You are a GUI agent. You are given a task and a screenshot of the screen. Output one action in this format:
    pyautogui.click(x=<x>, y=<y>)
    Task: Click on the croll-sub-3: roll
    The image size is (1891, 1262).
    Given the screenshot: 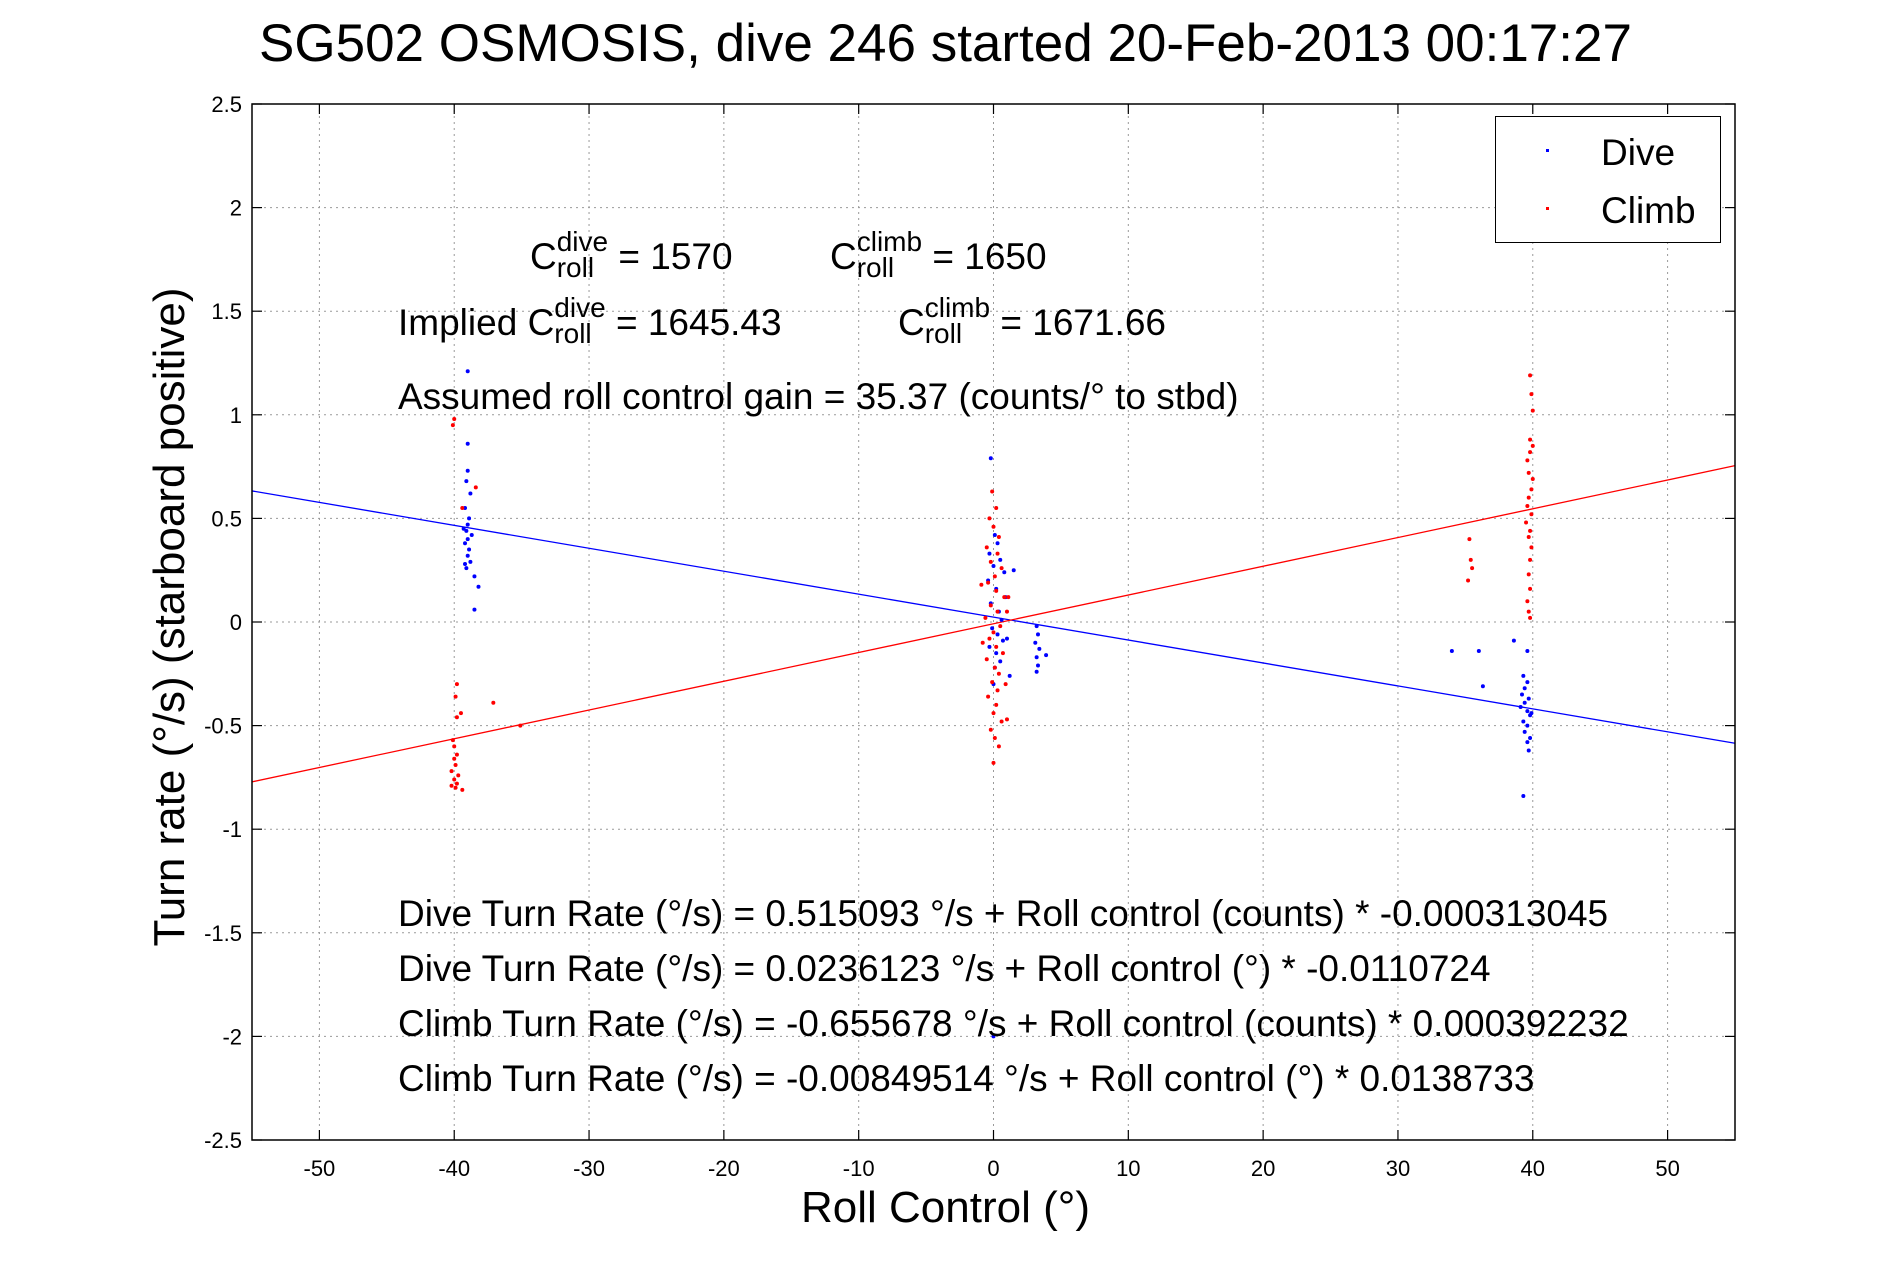 What is the action you would take?
    pyautogui.click(x=573, y=333)
    